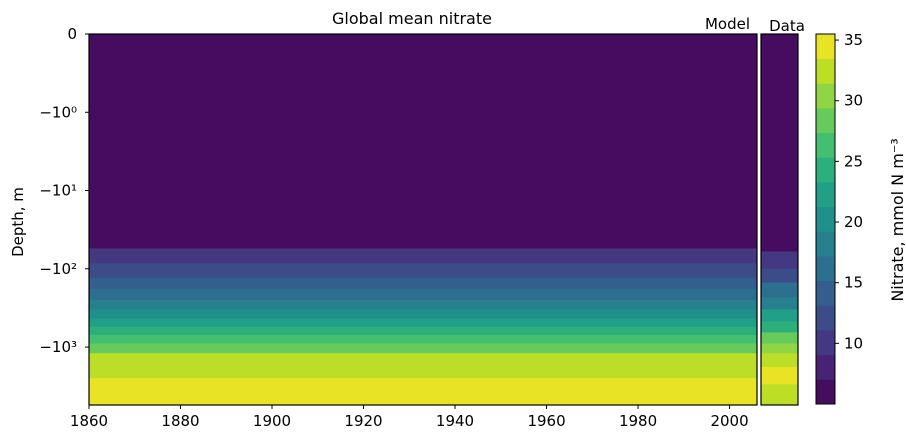 Image resolution: width=906 pixels, height=439 pixels. I want to click on data-heatmap, so click(779, 220).